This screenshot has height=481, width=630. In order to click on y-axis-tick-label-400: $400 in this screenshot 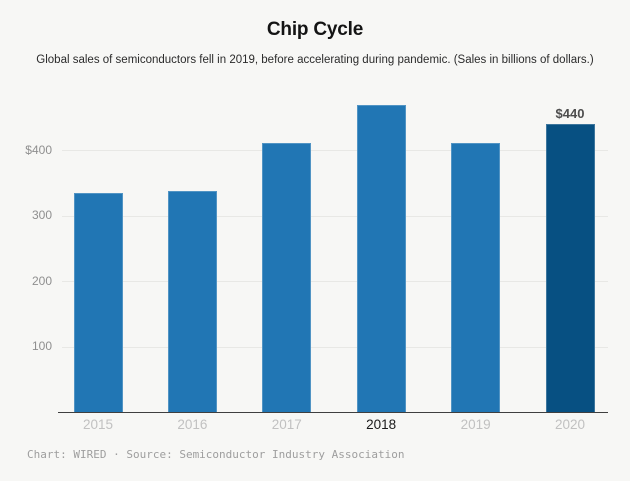, I will do `click(38, 149)`.